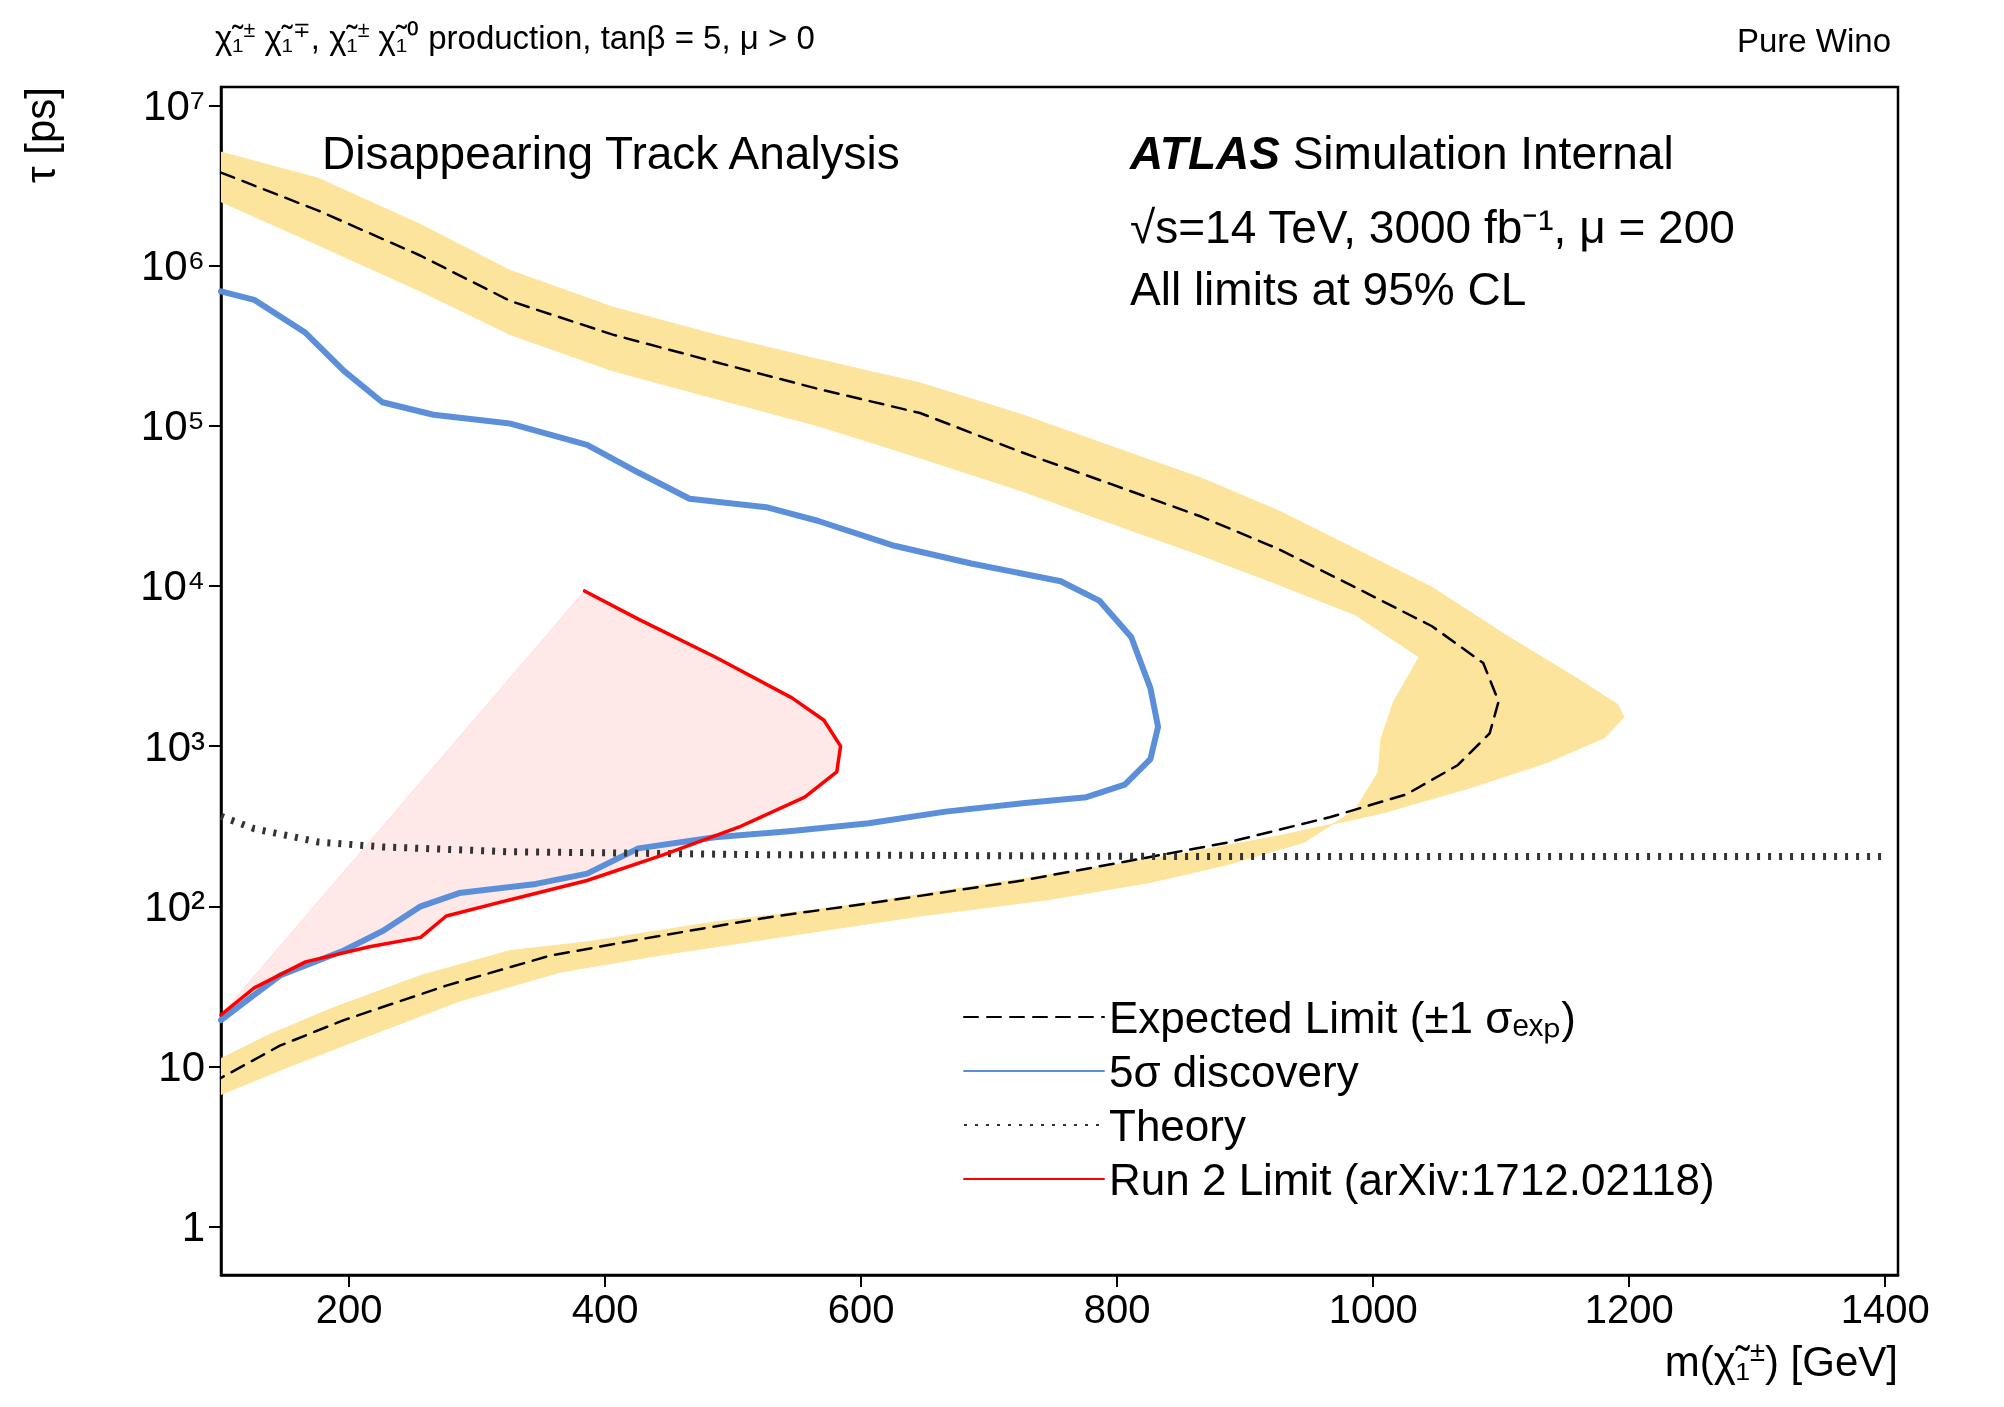 This screenshot has height=1407, width=2004. What do you see at coordinates (1402, 153) in the screenshot?
I see `annotation: ATLAS Simulation Internal` at bounding box center [1402, 153].